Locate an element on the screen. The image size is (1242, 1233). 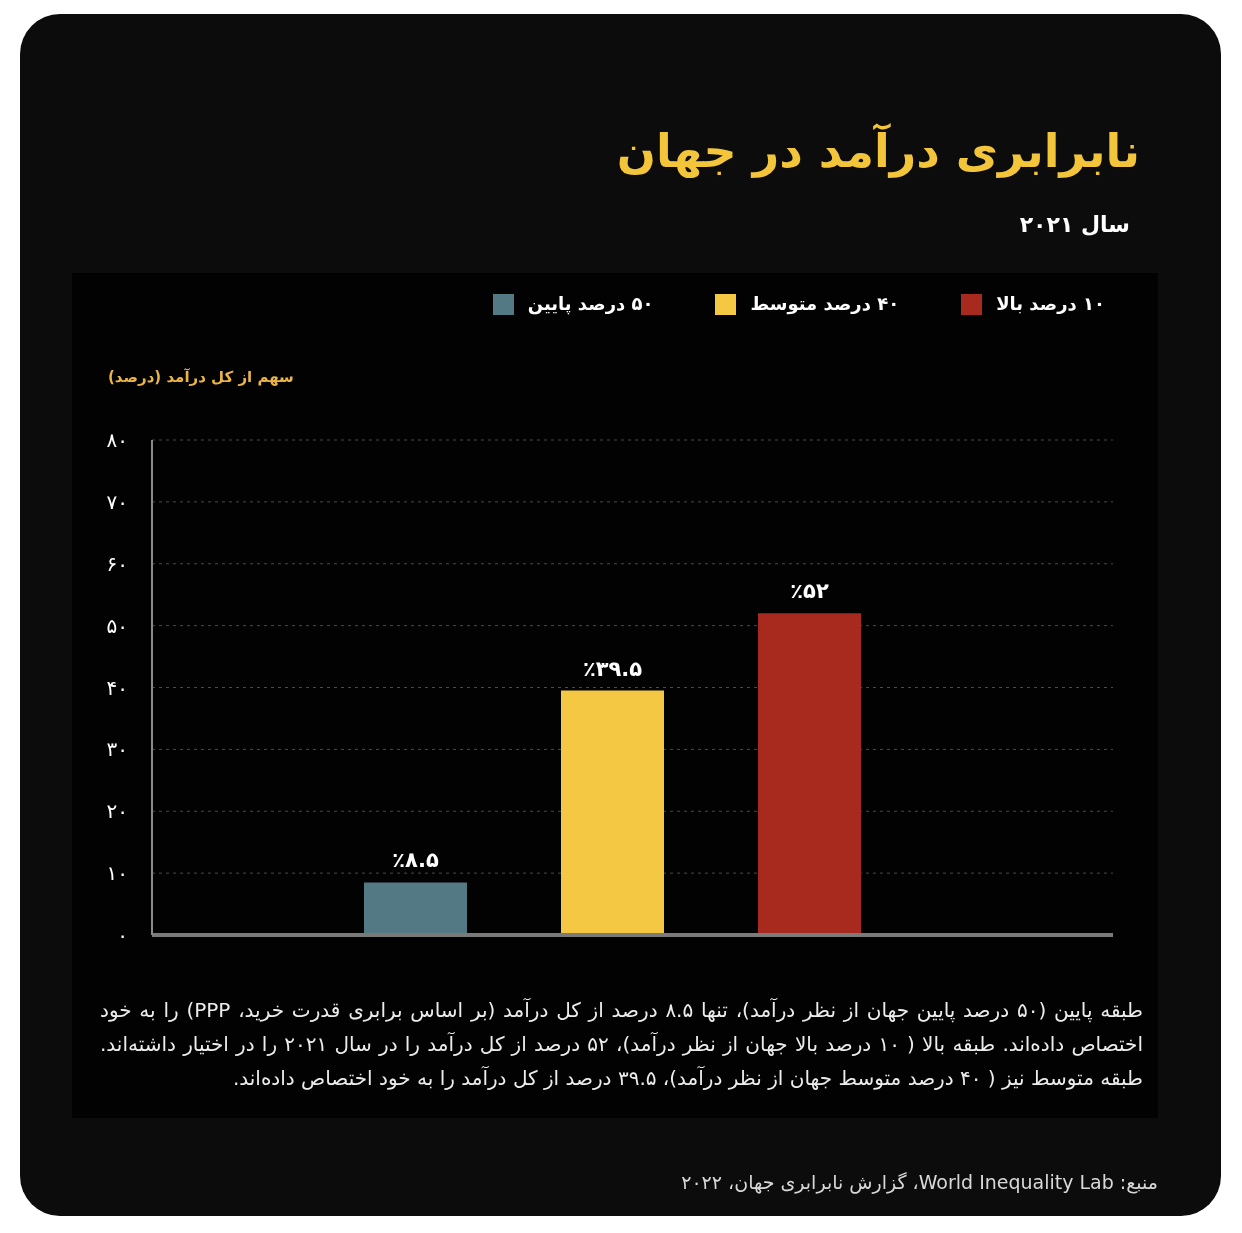
data-label: ٪۵۲ is located at coordinates (809, 591).